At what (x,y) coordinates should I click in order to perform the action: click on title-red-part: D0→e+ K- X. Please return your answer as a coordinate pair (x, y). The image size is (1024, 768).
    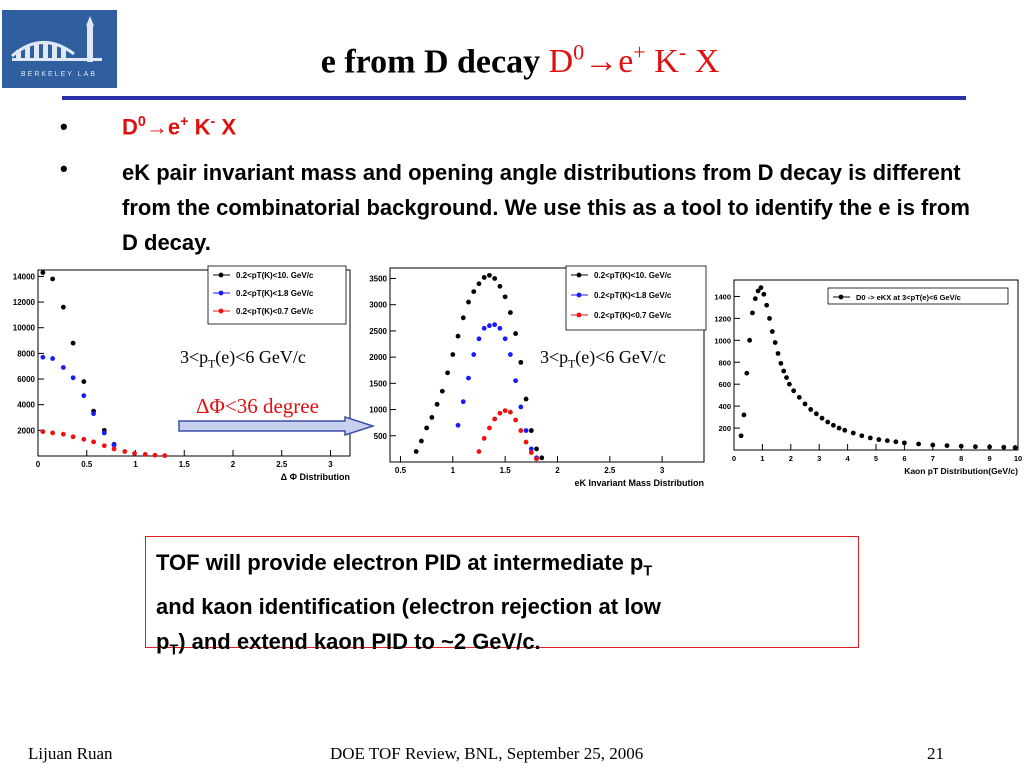
    Looking at the image, I should click on (634, 60).